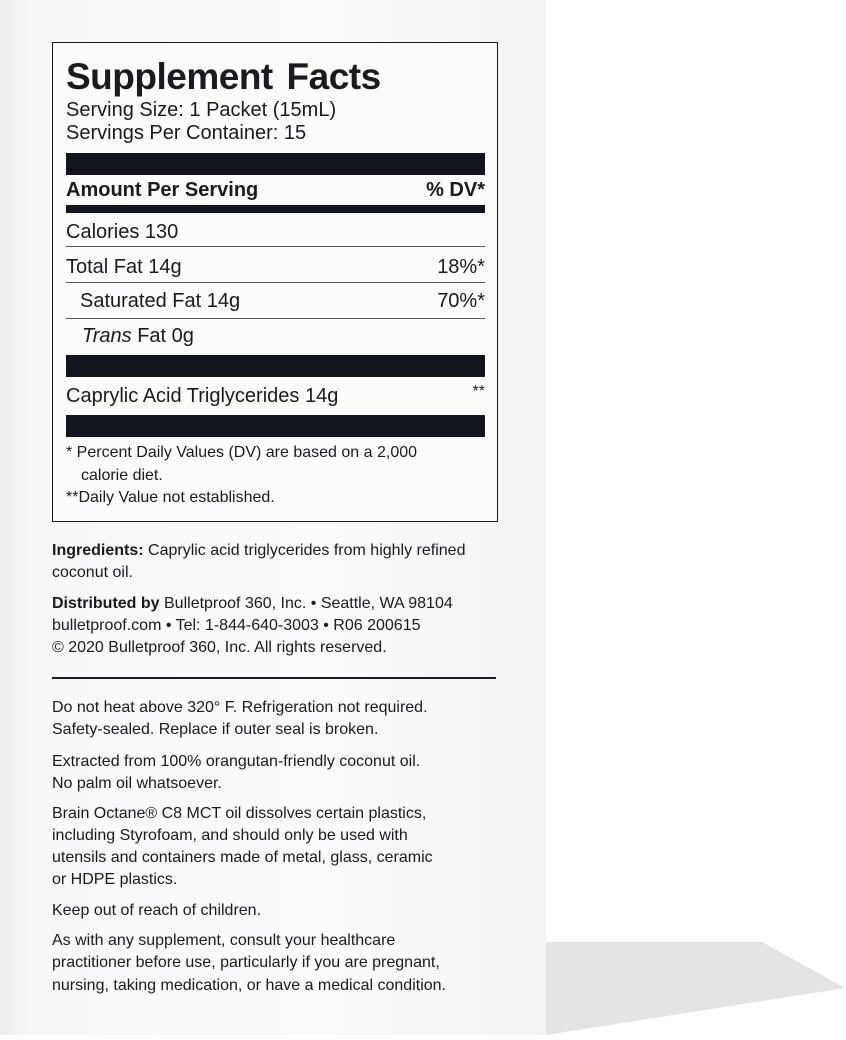 This screenshot has width=846, height=1040. I want to click on trans-fat-value: Fat 0g, so click(162, 336).